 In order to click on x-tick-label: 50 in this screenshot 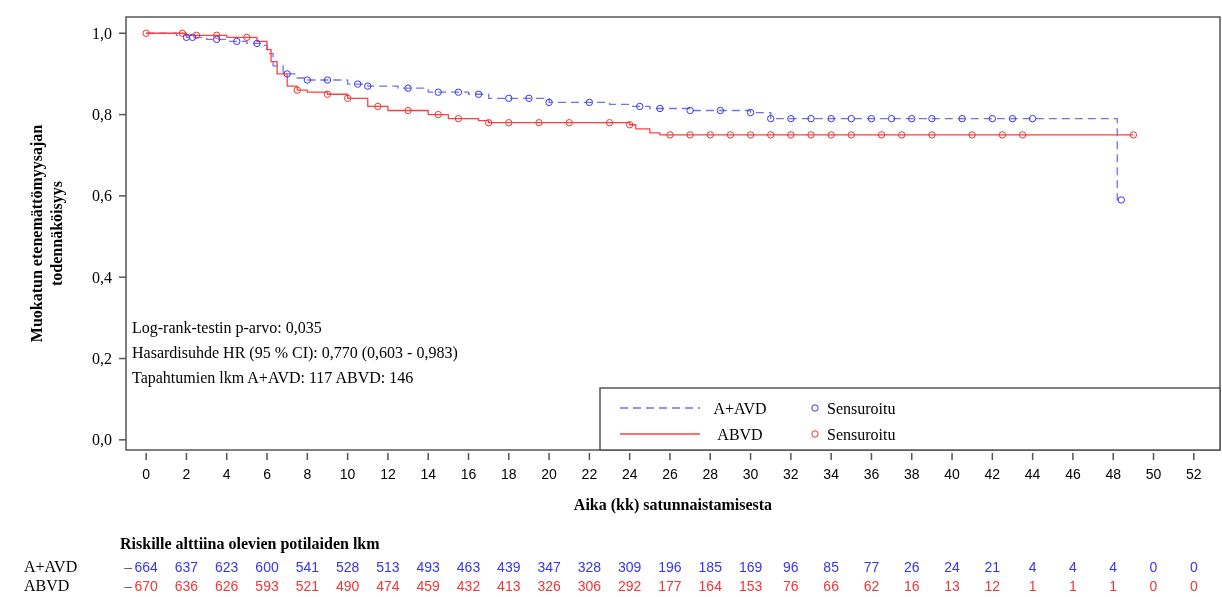, I will do `click(1153, 474)`.